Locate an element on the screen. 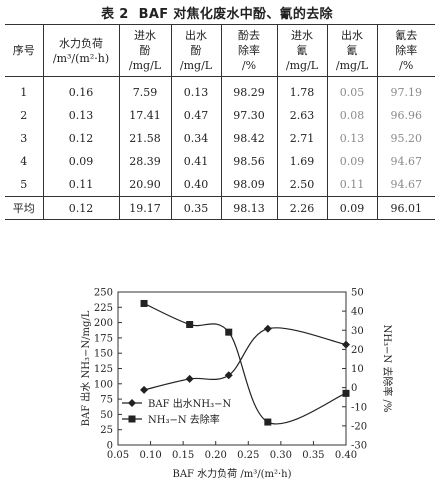  y-left-tick-label: 50 is located at coordinates (106, 415).